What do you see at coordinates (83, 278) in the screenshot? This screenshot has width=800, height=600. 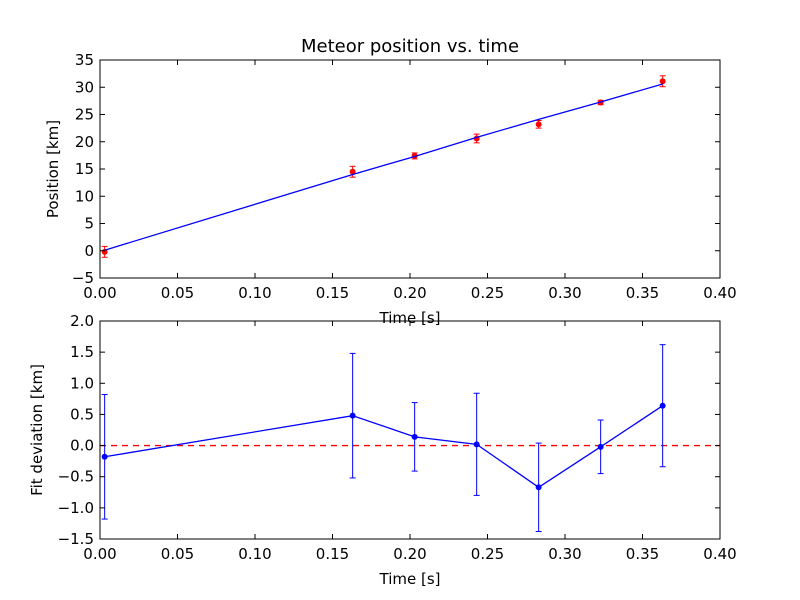 I see `y-tick-label: −5` at bounding box center [83, 278].